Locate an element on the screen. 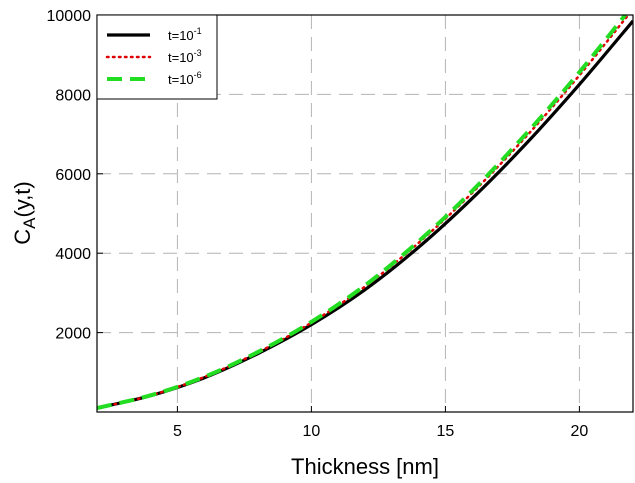 The image size is (635, 483). x-tick-label: 20 is located at coordinates (580, 431).